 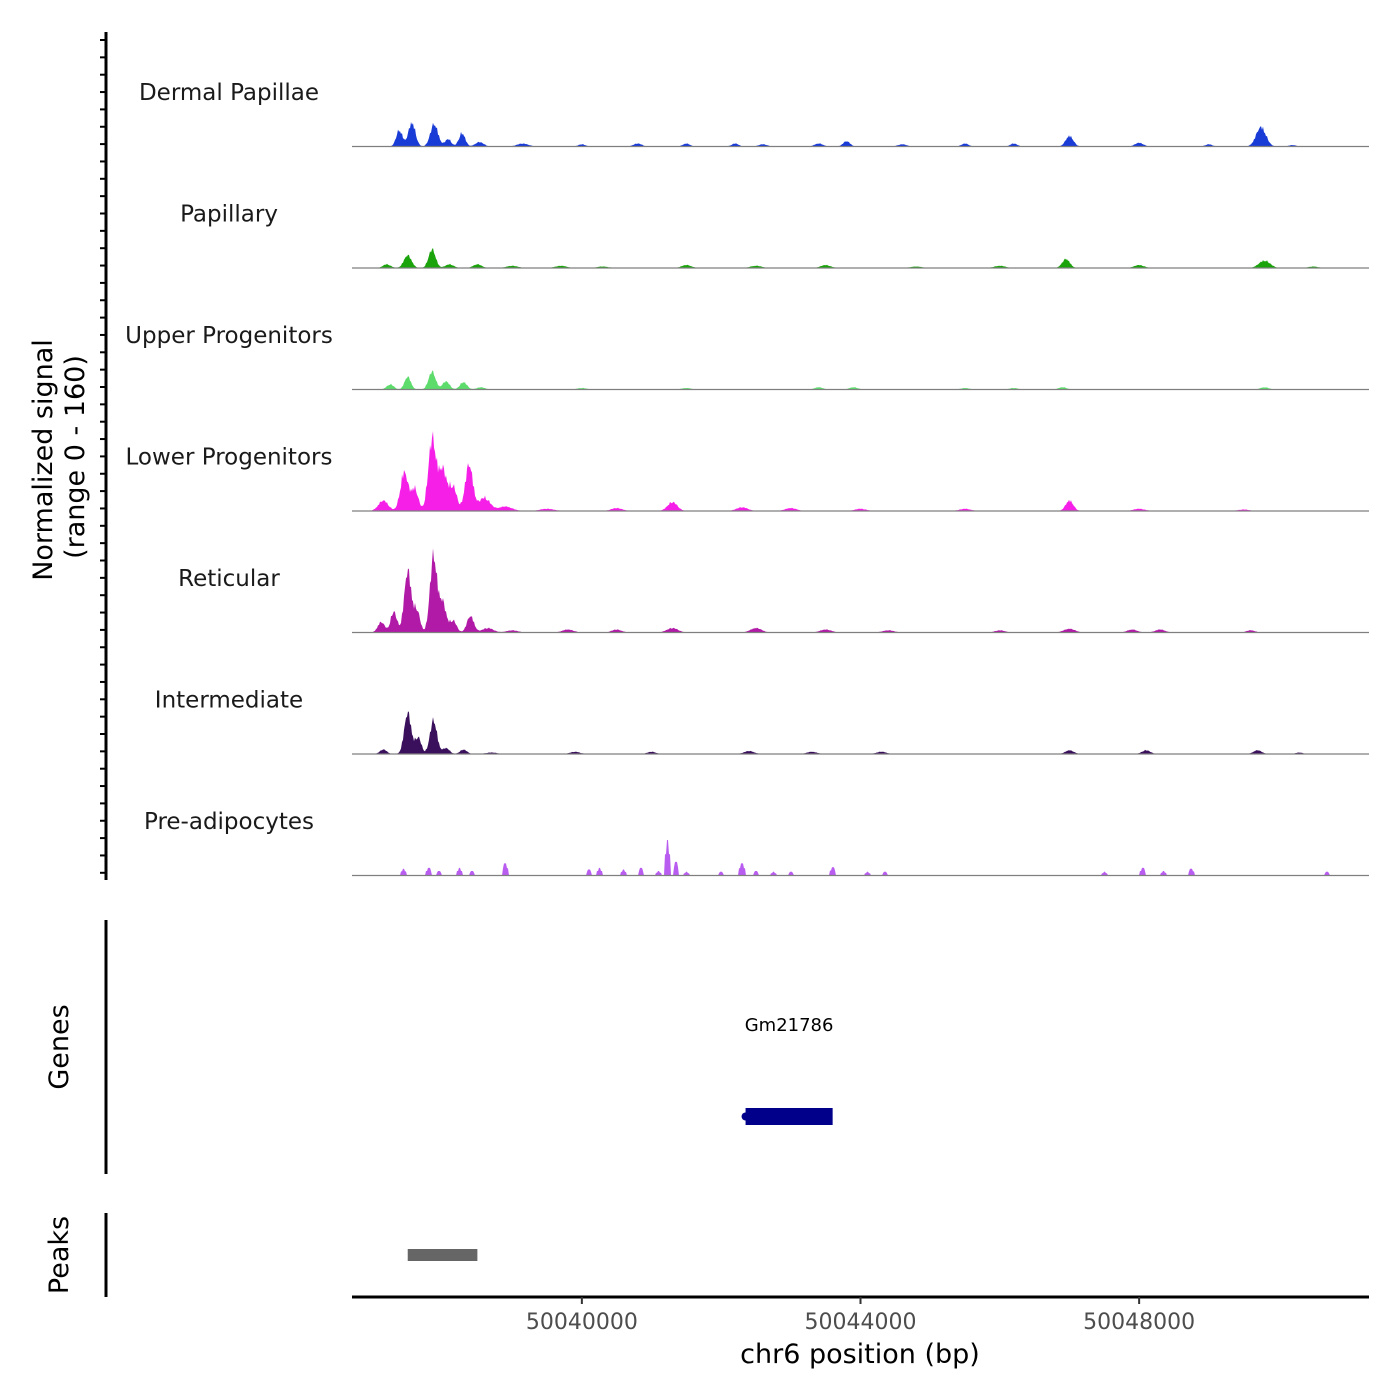 I want to click on track-intermediate: Intermediate, so click(x=762, y=721).